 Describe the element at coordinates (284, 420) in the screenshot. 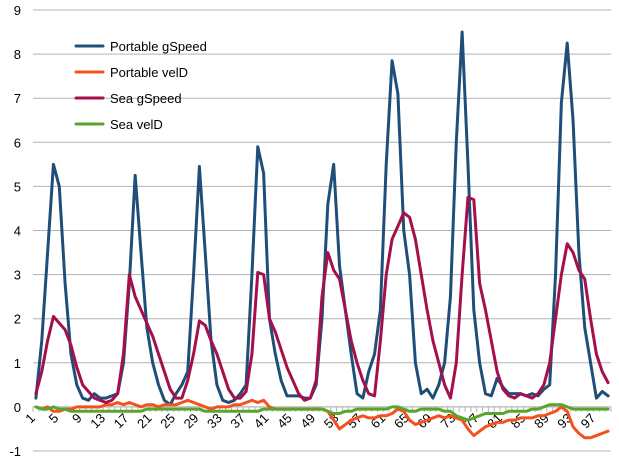

I see `x-tick-label: 45` at that location.